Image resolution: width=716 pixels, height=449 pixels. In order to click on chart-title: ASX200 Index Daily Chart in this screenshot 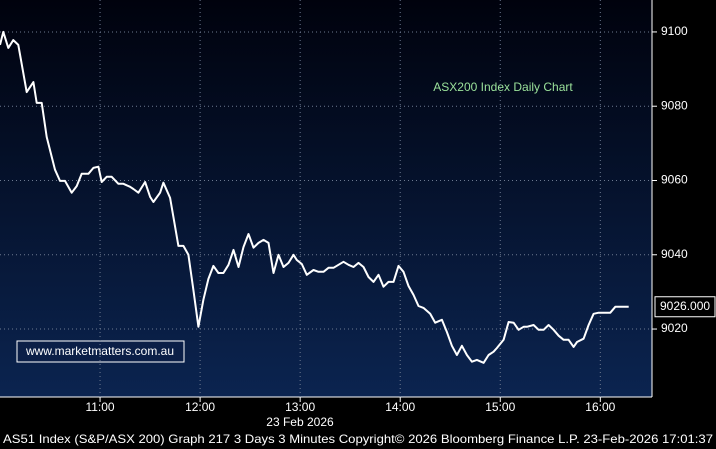, I will do `click(503, 87)`.